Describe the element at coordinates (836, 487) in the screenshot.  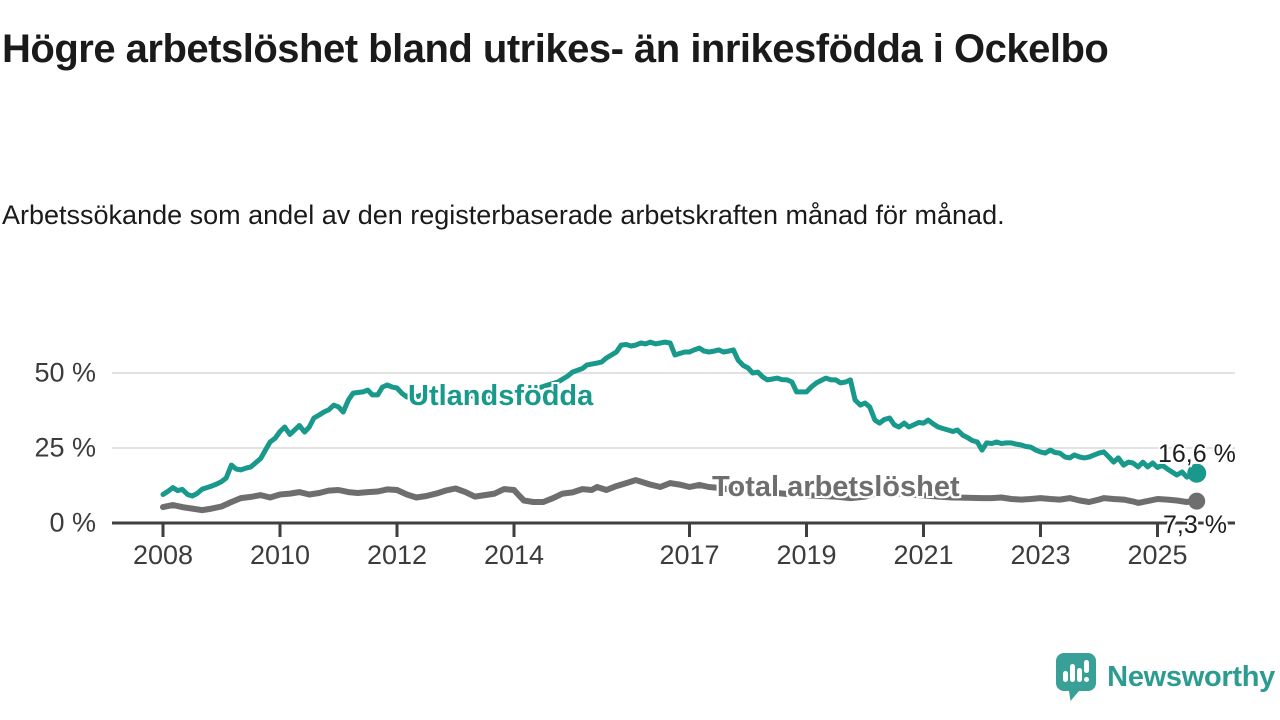
I see `series-label-total-arbetsloshet: Total arbetslöshet` at that location.